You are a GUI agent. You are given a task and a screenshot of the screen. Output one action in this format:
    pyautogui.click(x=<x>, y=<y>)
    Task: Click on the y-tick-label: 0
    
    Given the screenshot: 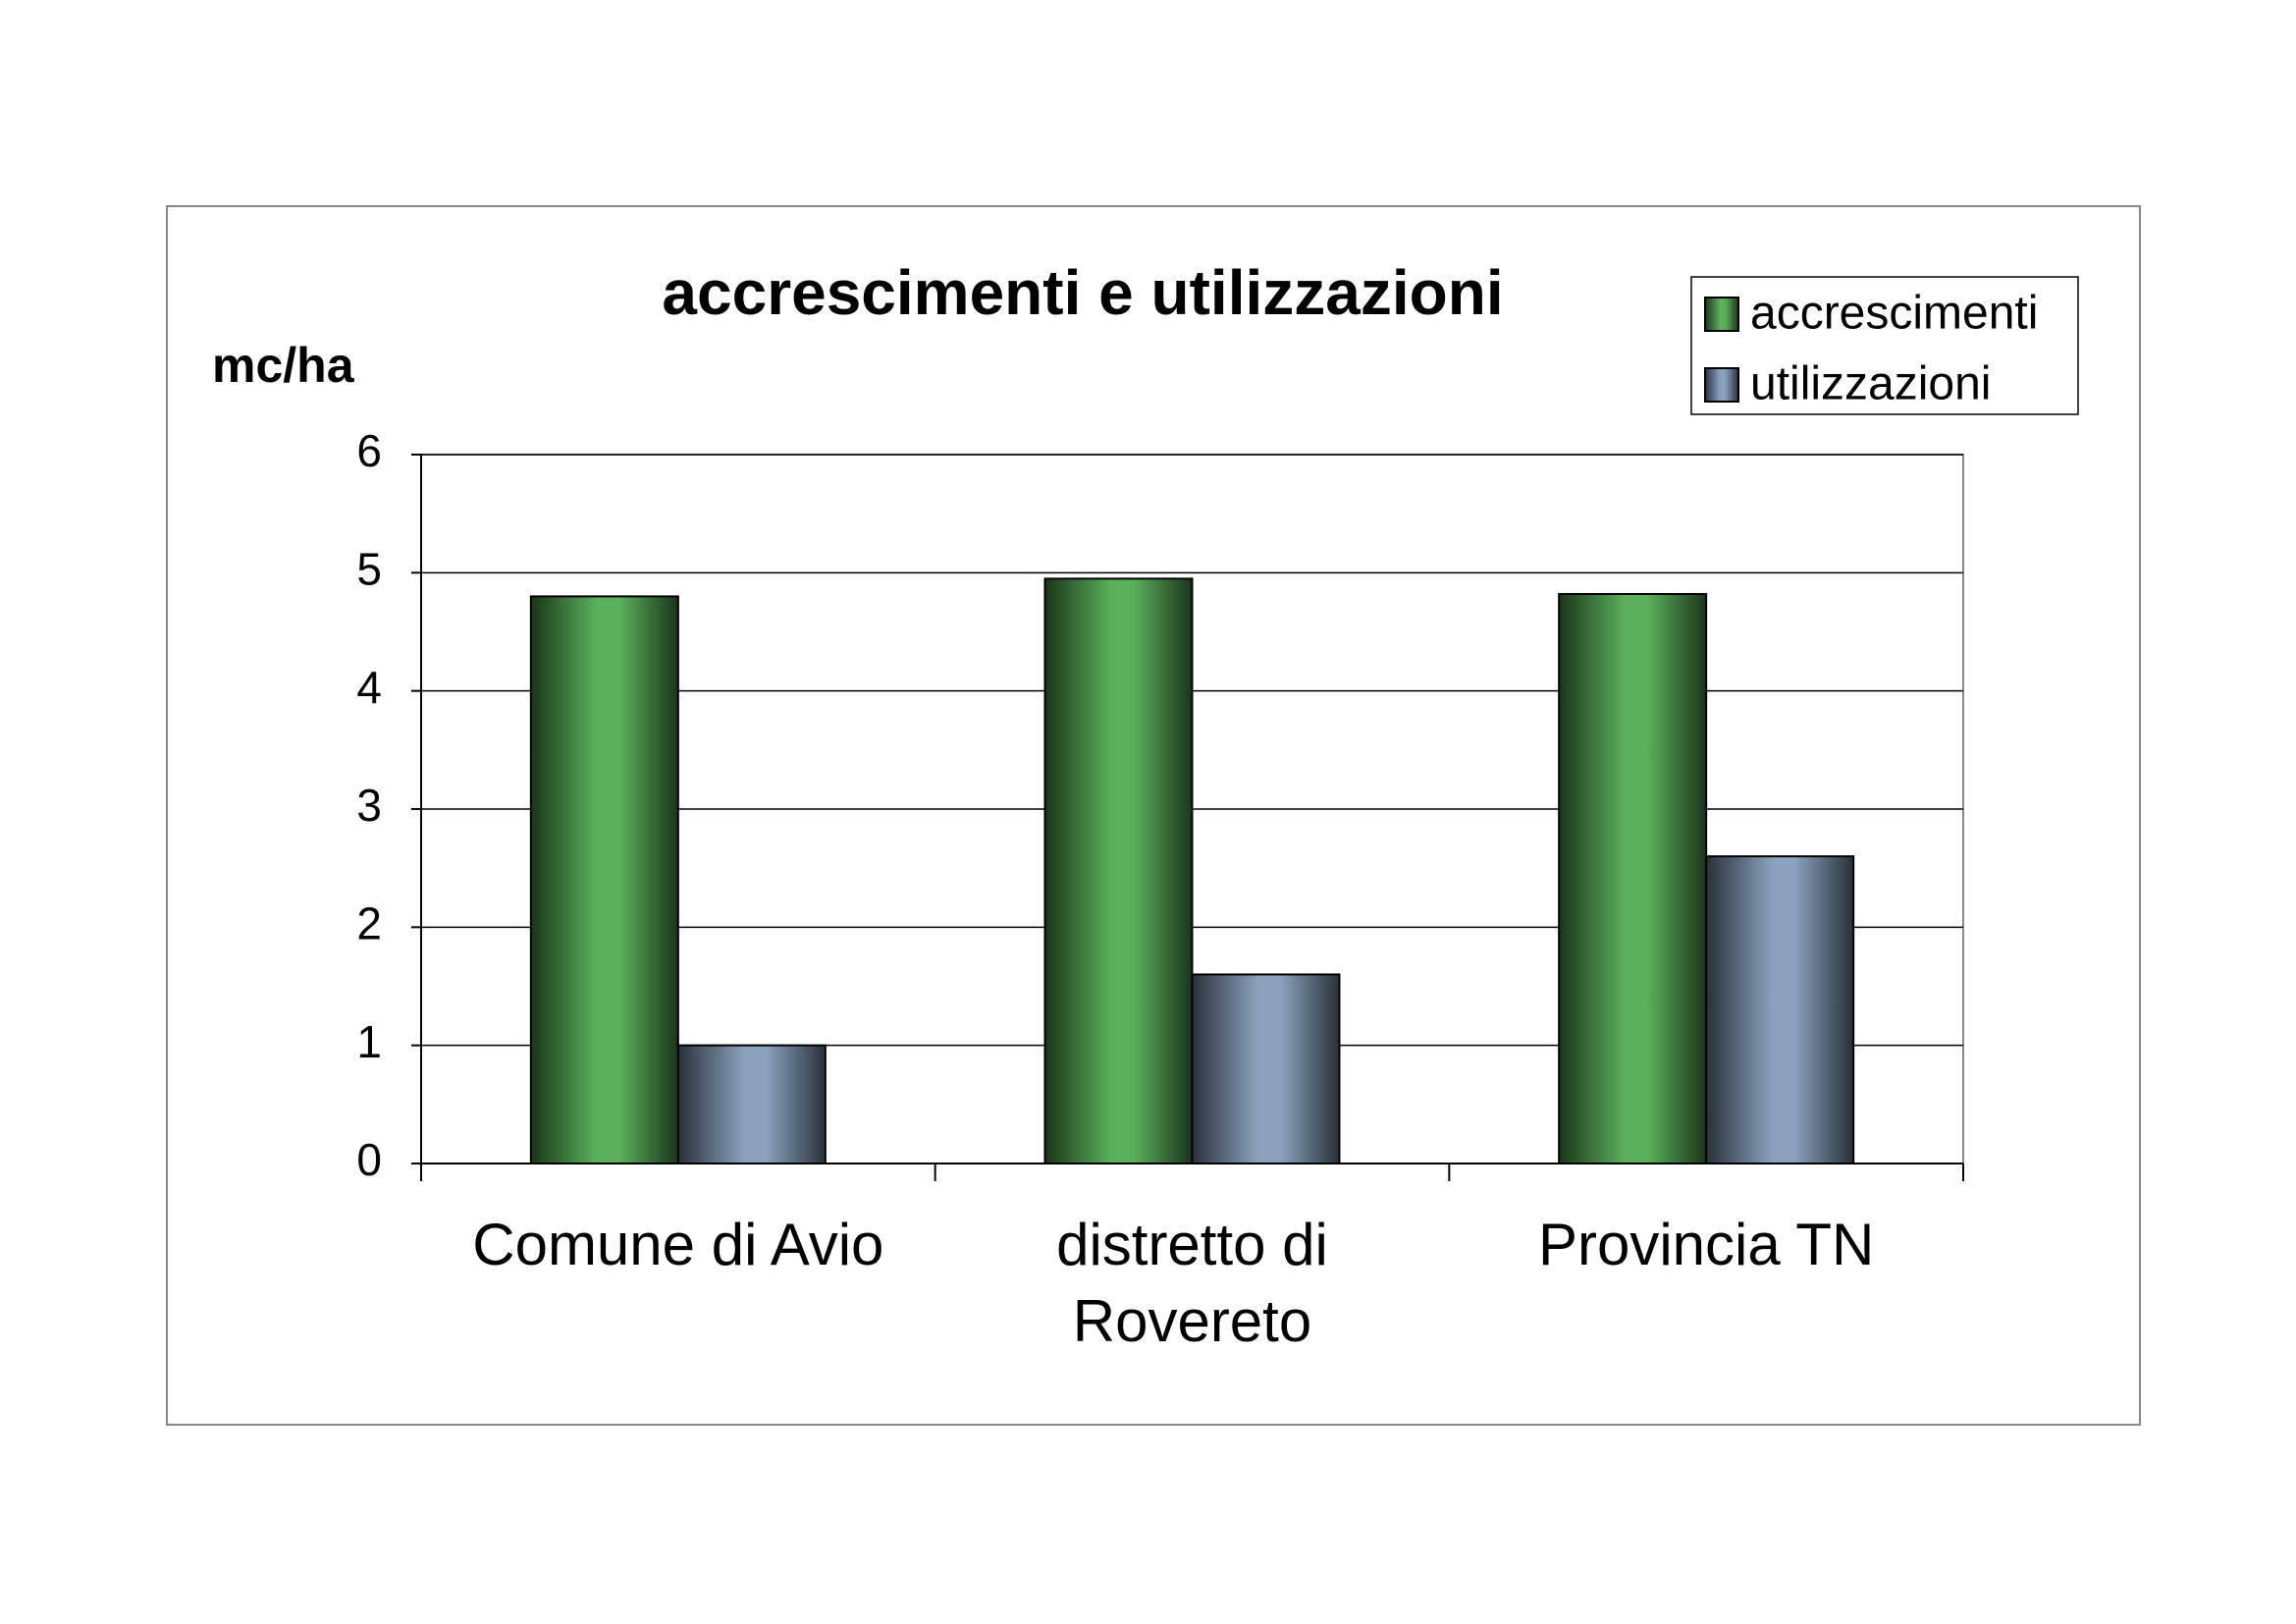 What is the action you would take?
    pyautogui.click(x=369, y=1159)
    